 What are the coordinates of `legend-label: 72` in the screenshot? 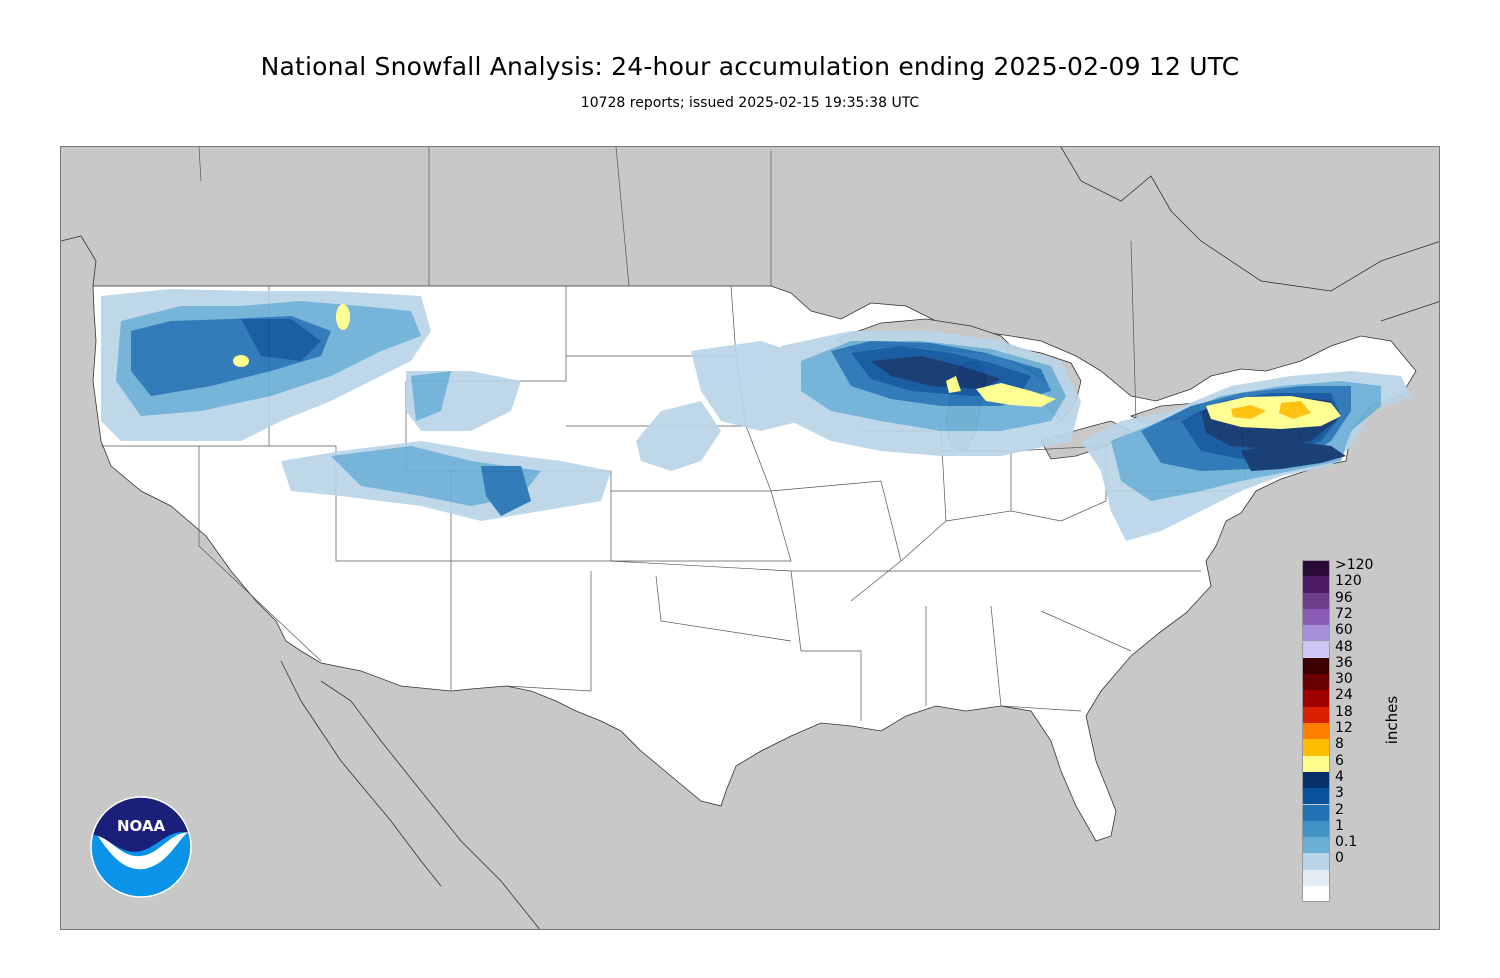 It's located at (1344, 613).